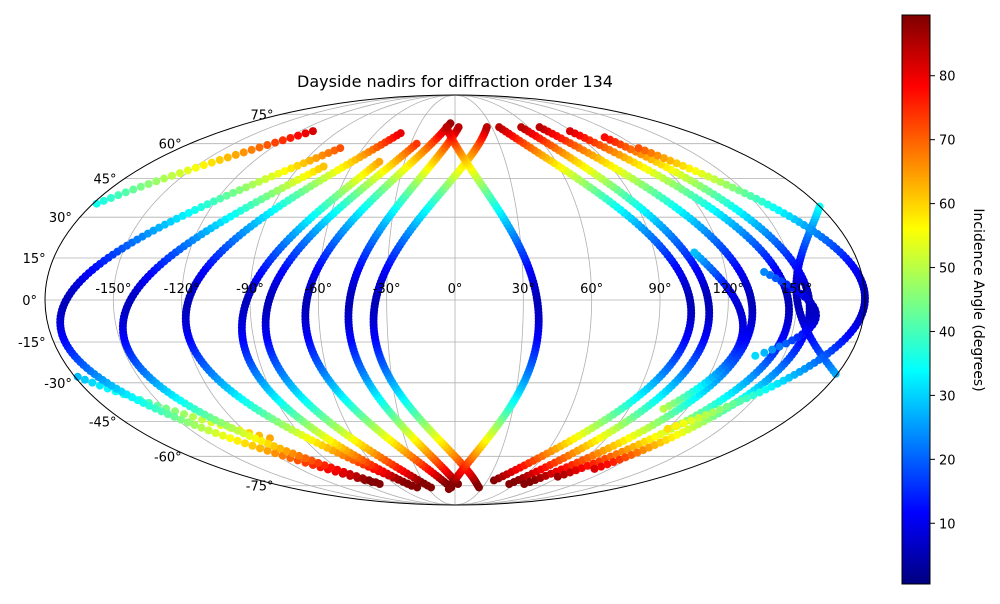 This screenshot has height=604, width=1000. What do you see at coordinates (182, 289) in the screenshot?
I see `x-tick-label: -120°` at bounding box center [182, 289].